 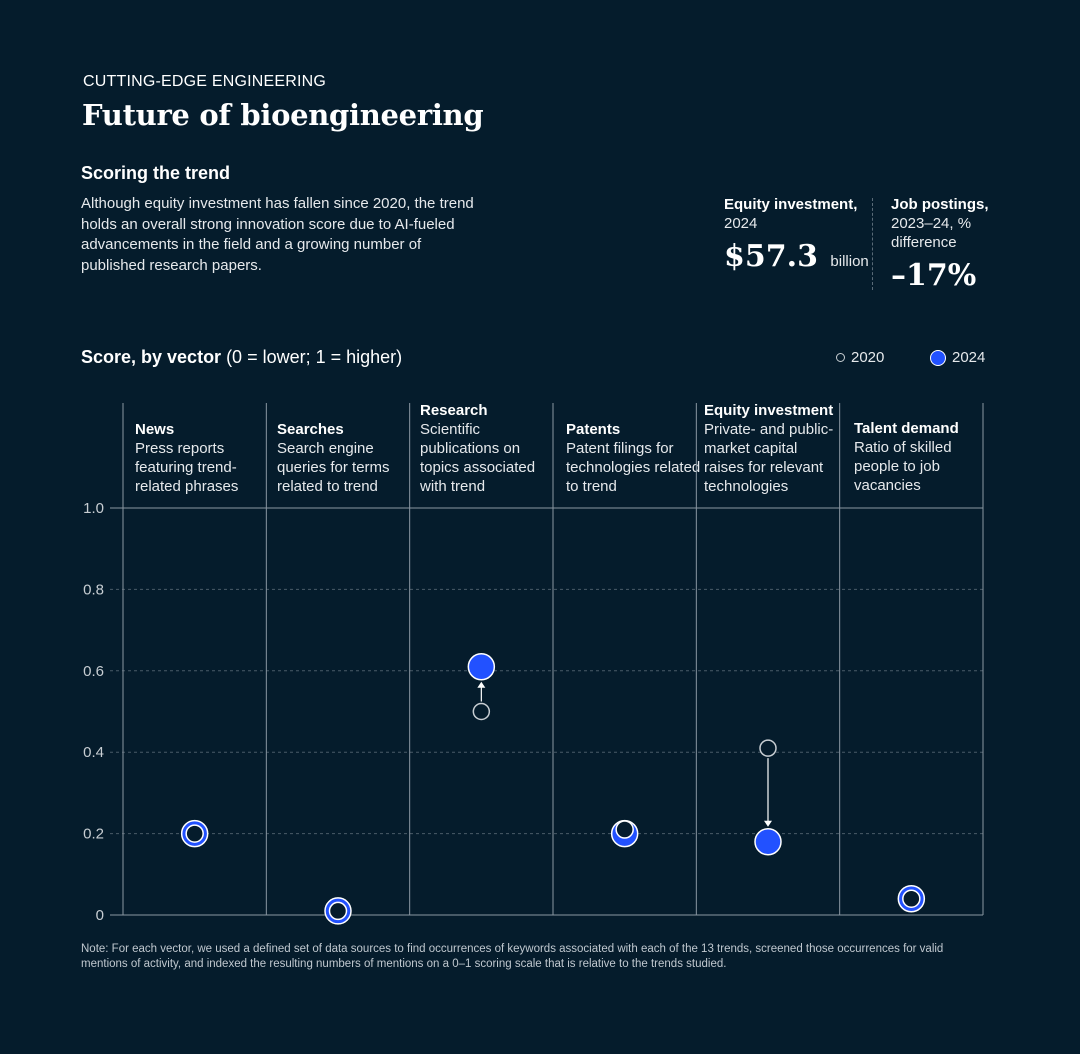 I want to click on legend-2024-label: 2024, so click(x=969, y=357).